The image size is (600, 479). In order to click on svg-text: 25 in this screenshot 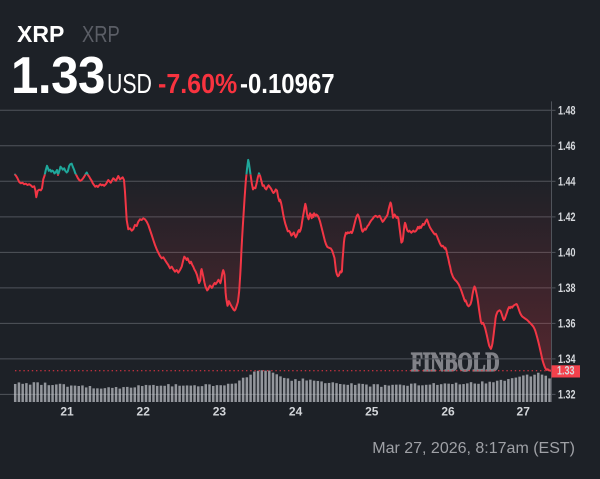, I will do `click(372, 412)`.